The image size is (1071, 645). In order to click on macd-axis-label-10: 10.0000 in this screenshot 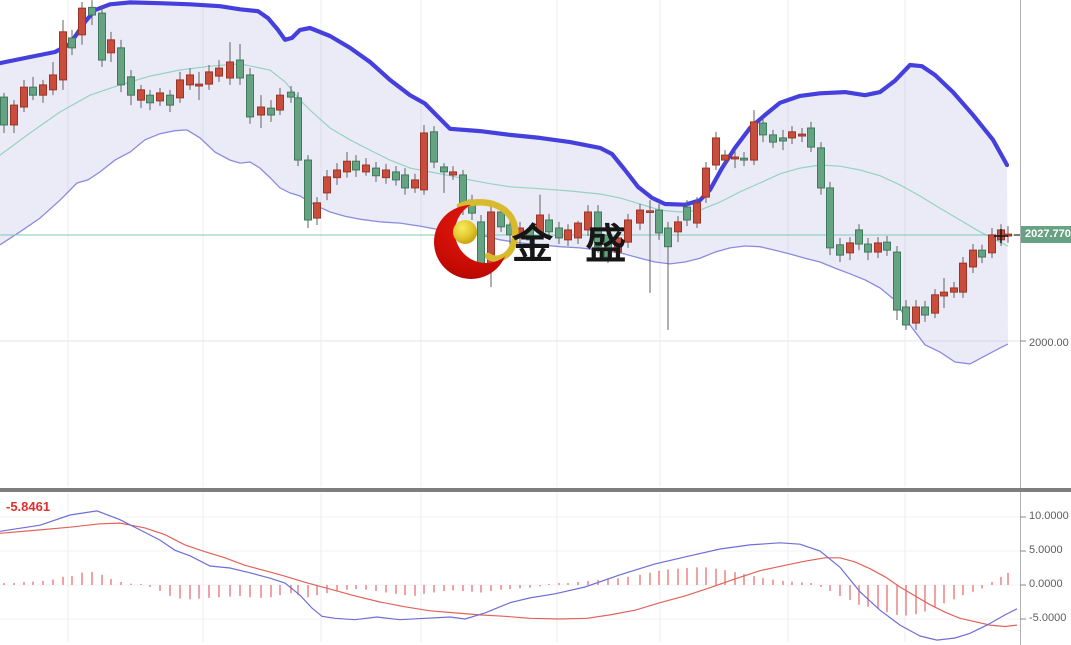, I will do `click(1049, 516)`.